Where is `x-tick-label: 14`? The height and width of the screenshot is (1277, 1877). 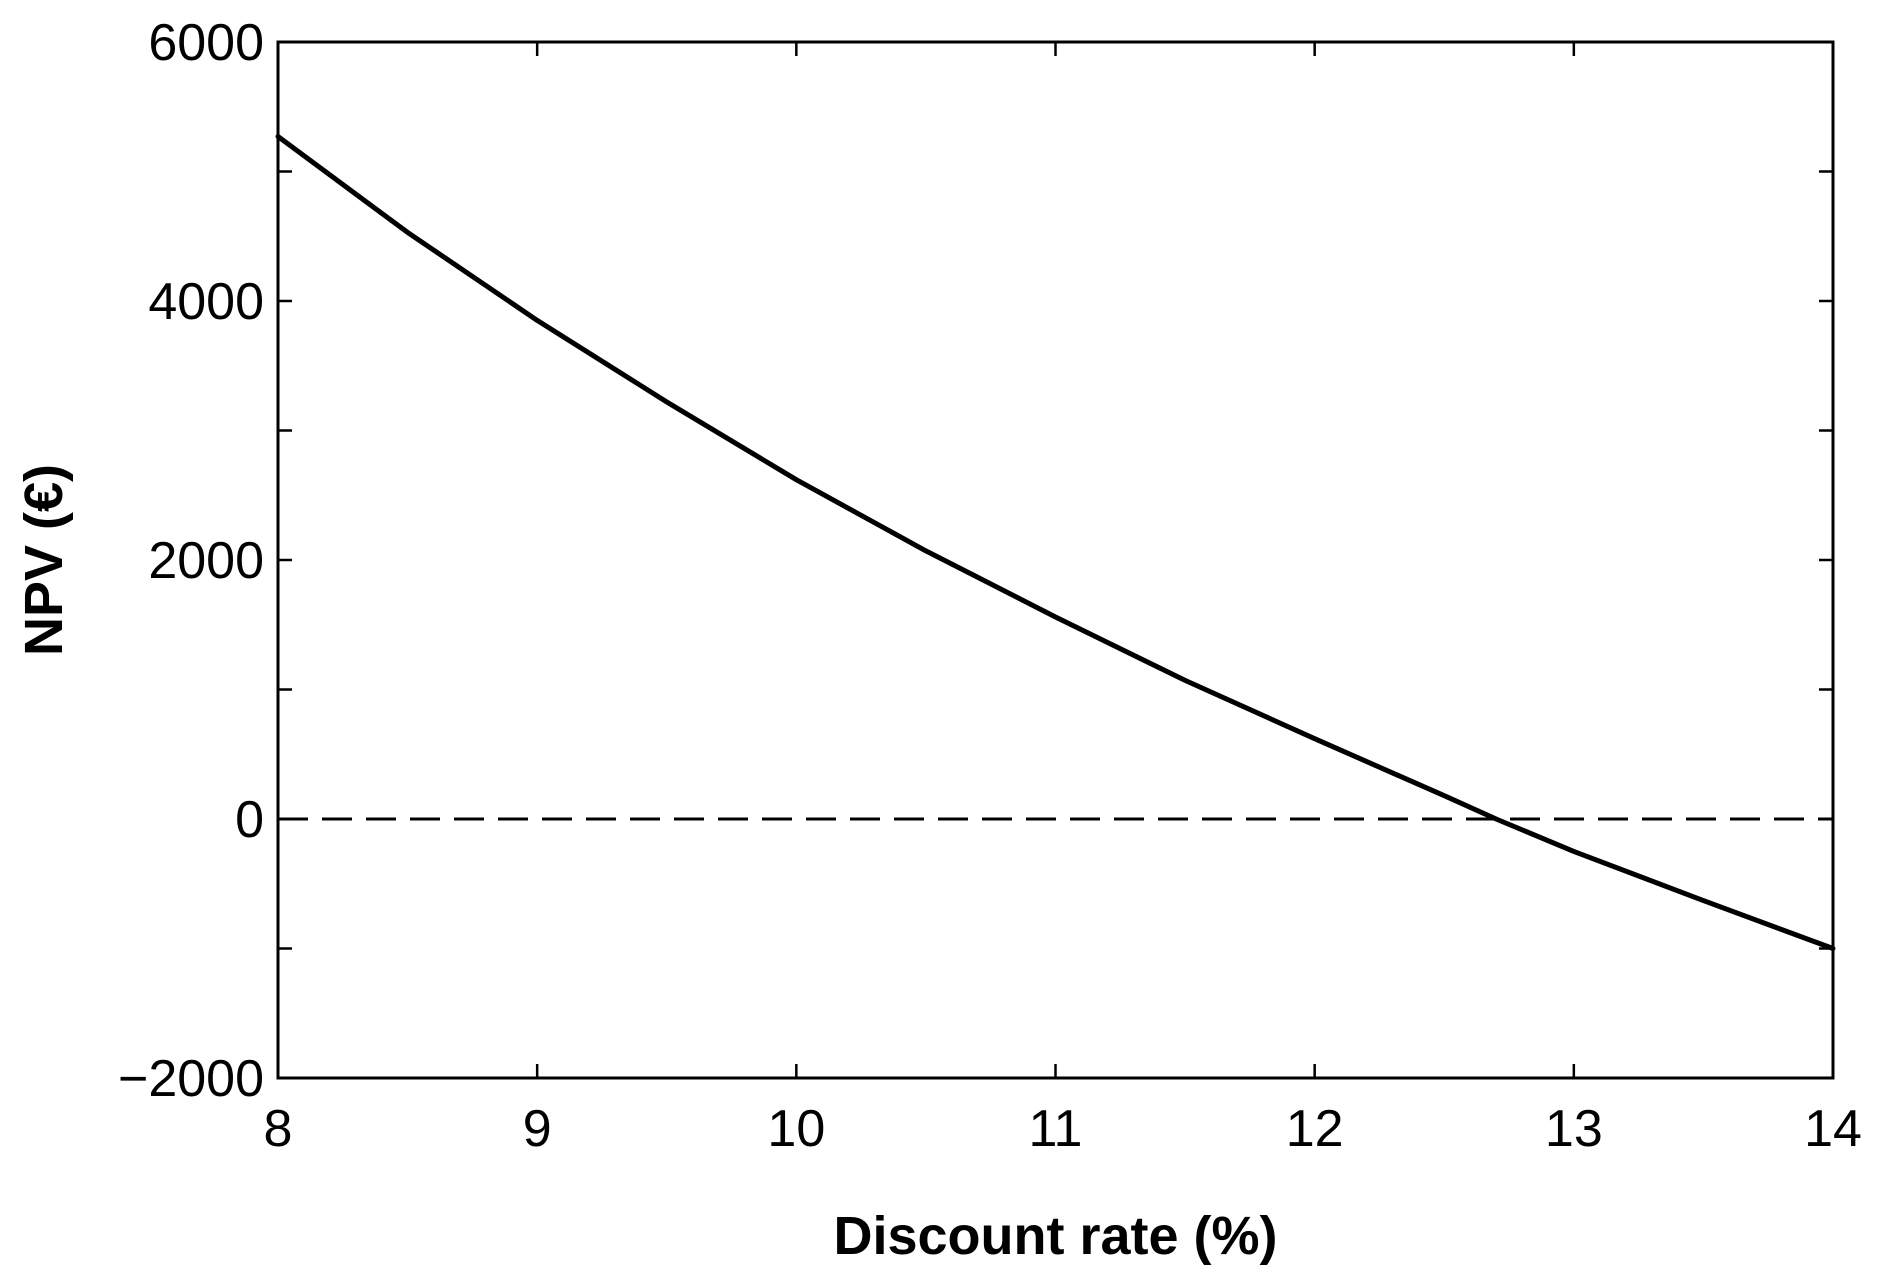 x-tick-label: 14 is located at coordinates (1833, 1129).